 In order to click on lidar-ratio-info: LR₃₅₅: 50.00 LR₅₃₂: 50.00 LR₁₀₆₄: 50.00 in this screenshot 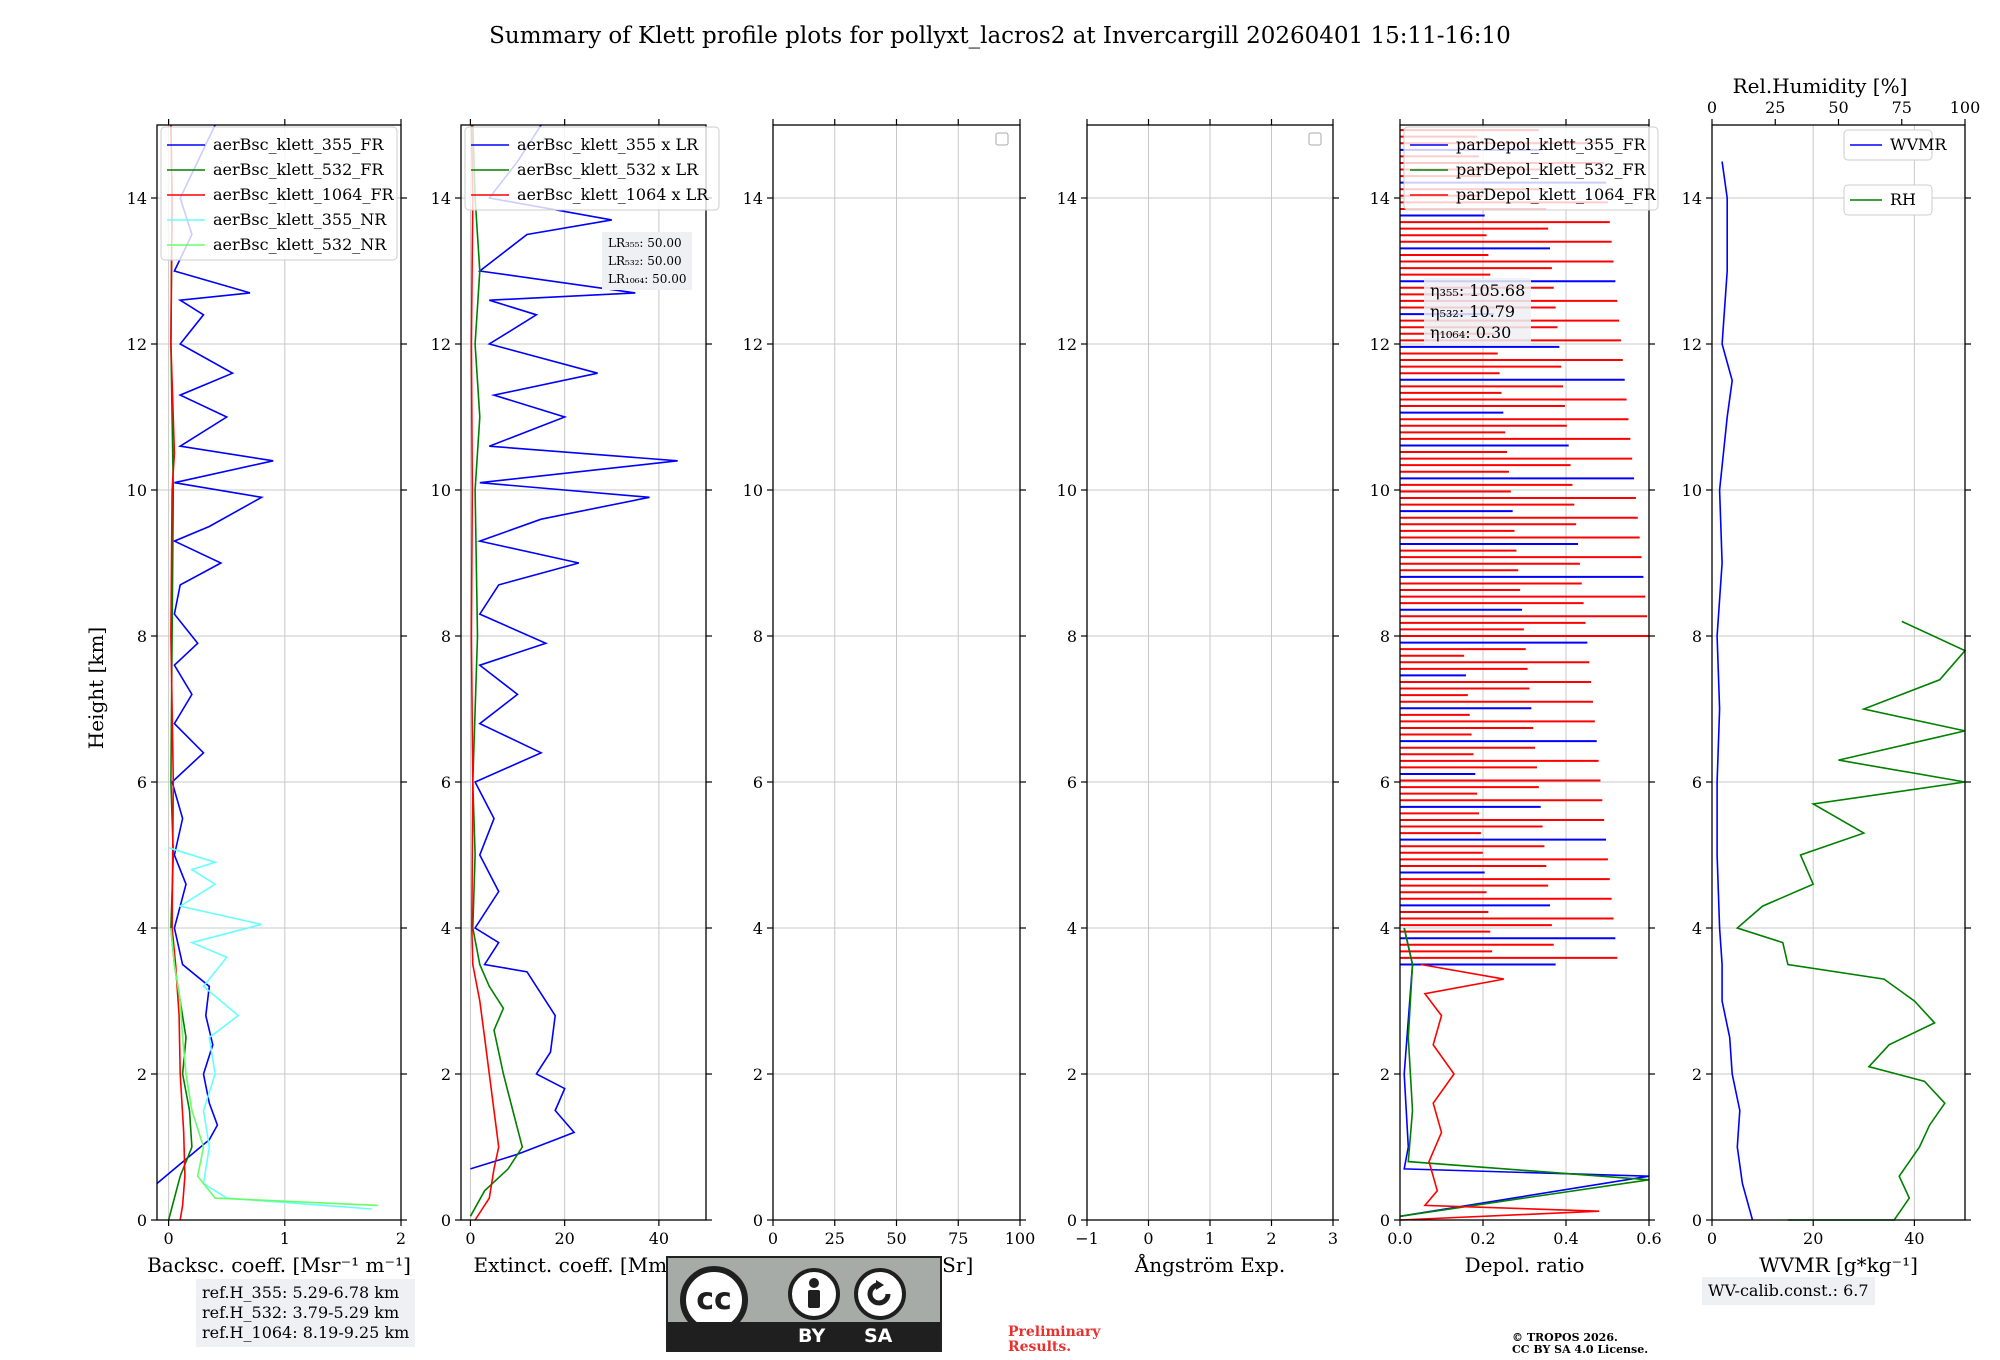, I will do `click(647, 261)`.